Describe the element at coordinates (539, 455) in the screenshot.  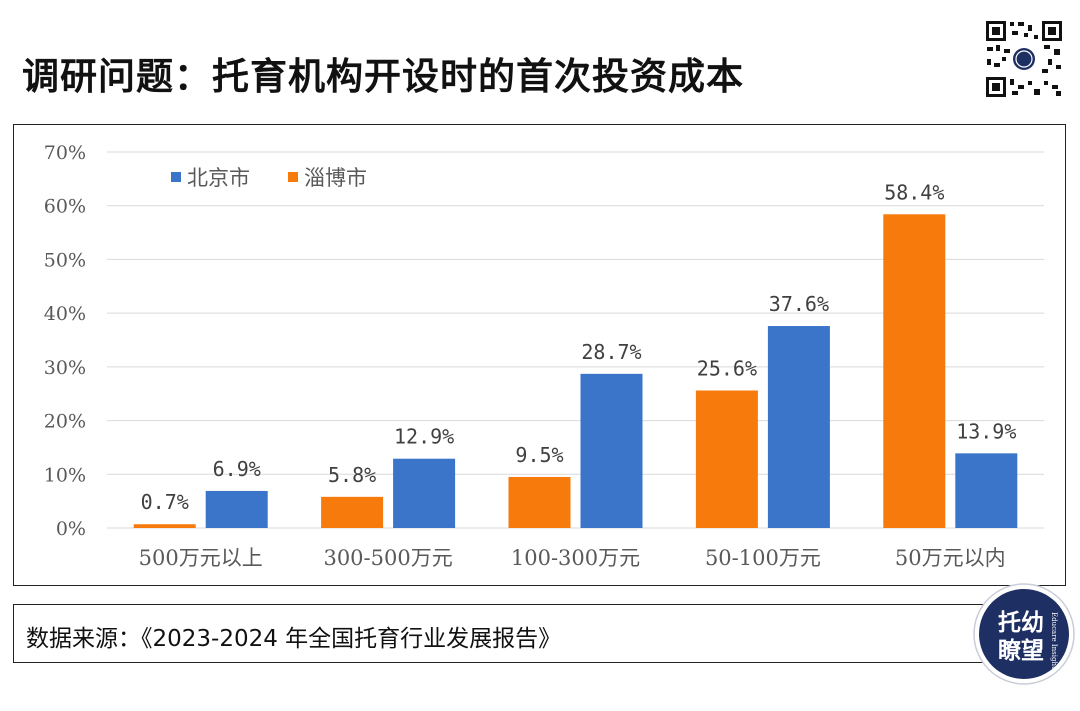
I see `data-label: 9.5%` at that location.